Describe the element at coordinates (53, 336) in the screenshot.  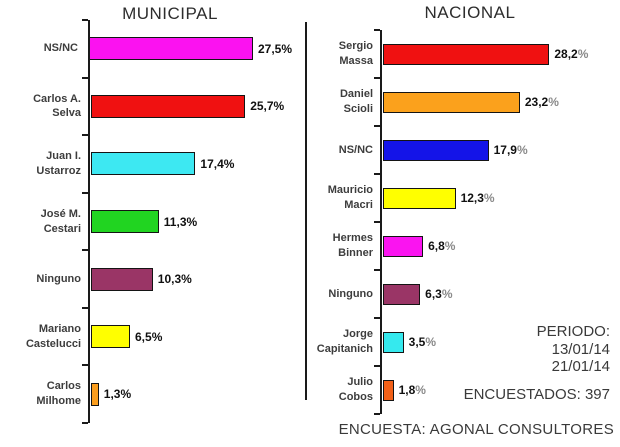
I see `category-label: Mariano Castelucci` at that location.